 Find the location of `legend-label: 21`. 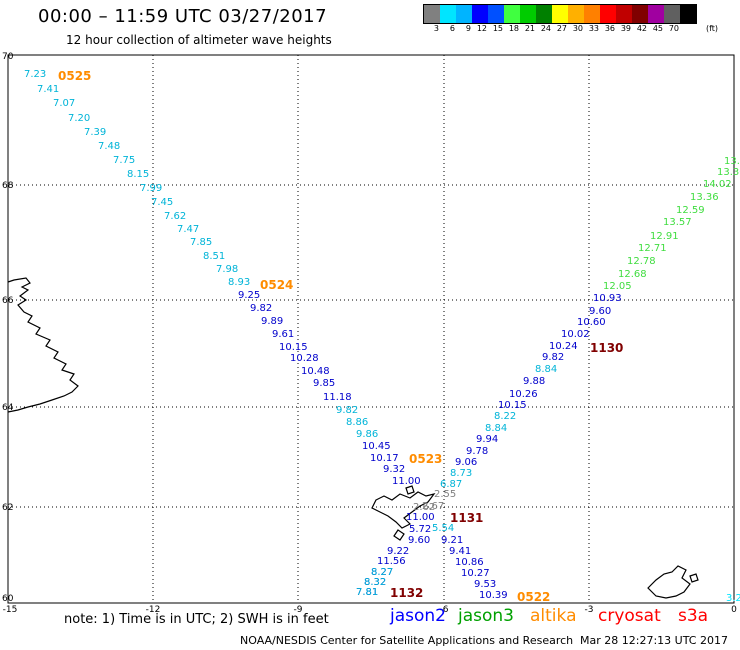

legend-label: 21 is located at coordinates (529, 28).